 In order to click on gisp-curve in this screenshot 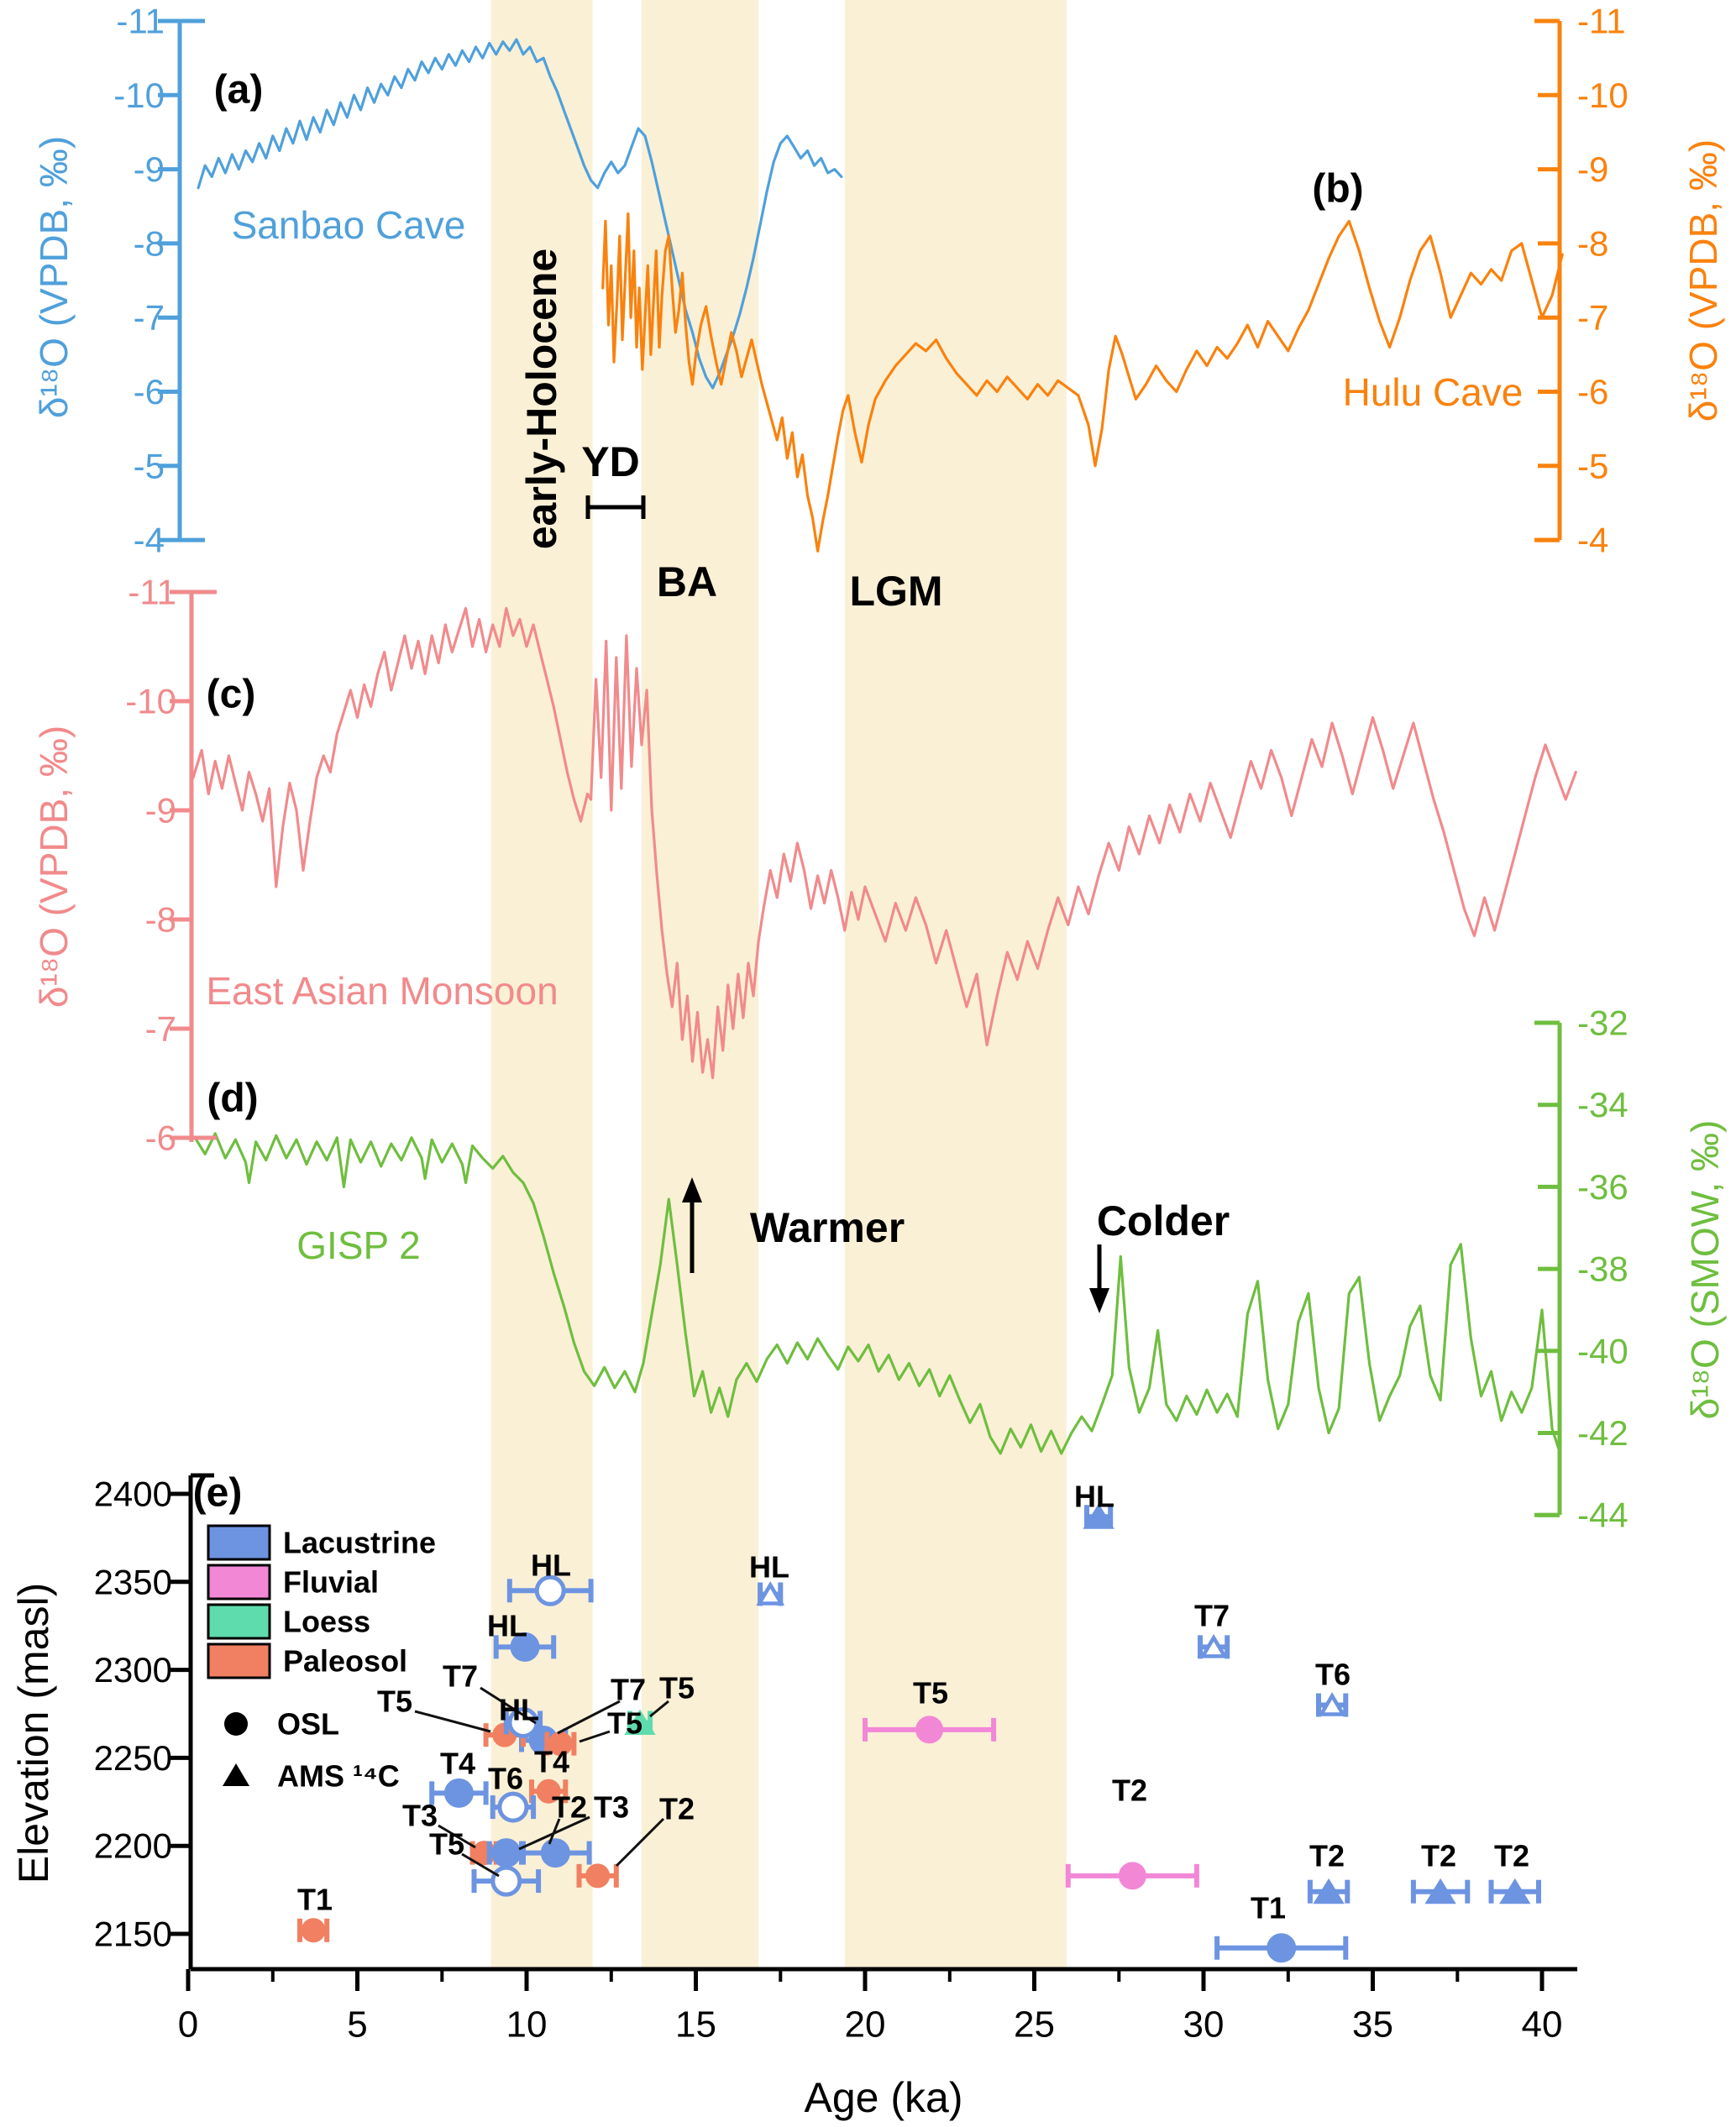, I will do `click(876, 1293)`.